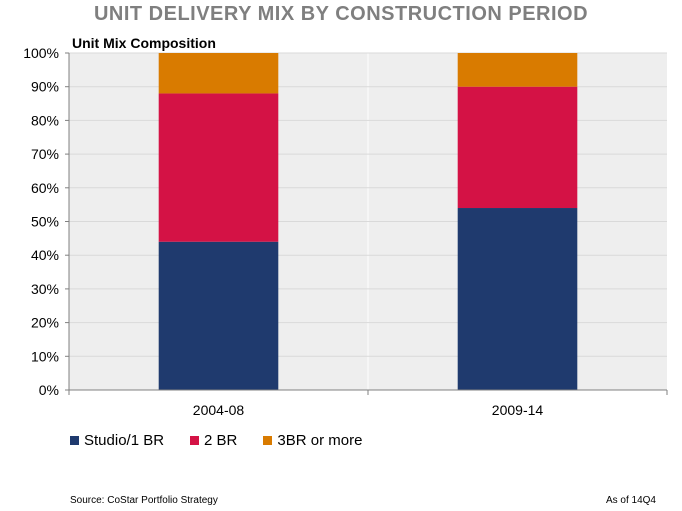 The width and height of the screenshot is (682, 511). What do you see at coordinates (45, 289) in the screenshot?
I see `y-tick-label: 30%` at bounding box center [45, 289].